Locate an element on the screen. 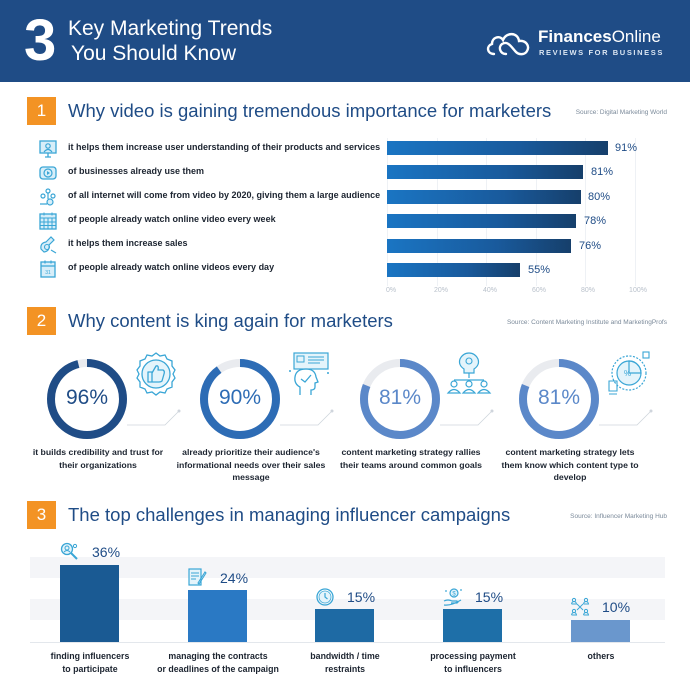  logo-tagline: REVIEWS FOR BUSINESS is located at coordinates (601, 52).